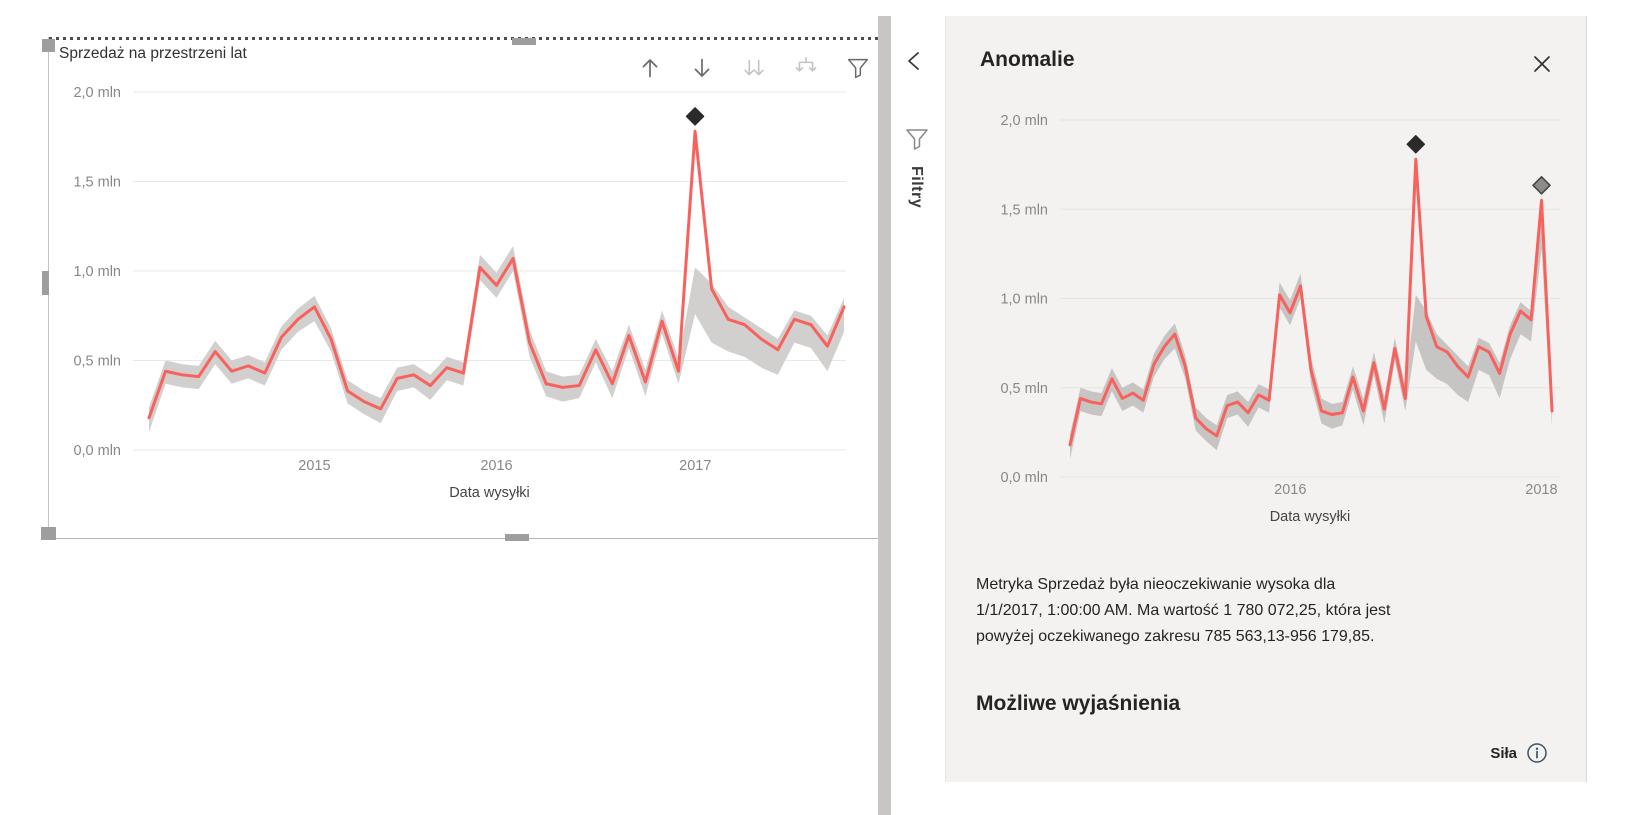 Image resolution: width=1636 pixels, height=815 pixels. What do you see at coordinates (314, 466) in the screenshot?
I see `svg-text: 2015` at bounding box center [314, 466].